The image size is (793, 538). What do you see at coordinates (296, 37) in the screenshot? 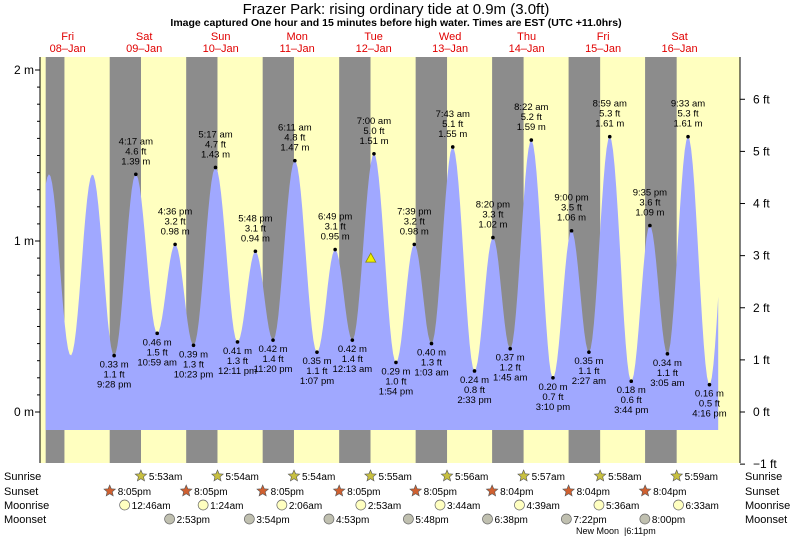
I see `day-name: Mon` at bounding box center [296, 37].